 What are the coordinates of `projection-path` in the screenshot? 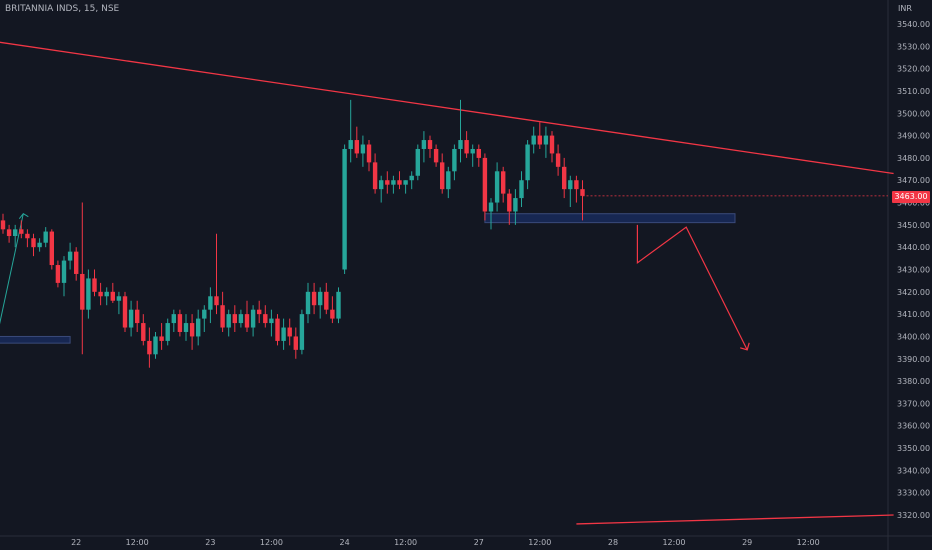 It's located at (692, 287).